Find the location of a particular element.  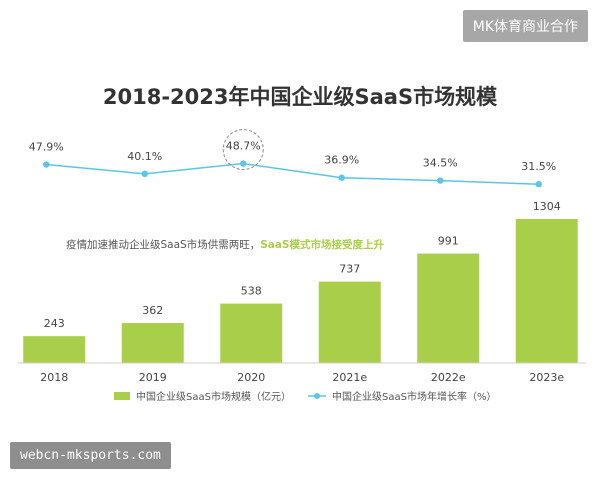

annotation-highlight: SaaS模式市场接受度上升 is located at coordinates (322, 244).